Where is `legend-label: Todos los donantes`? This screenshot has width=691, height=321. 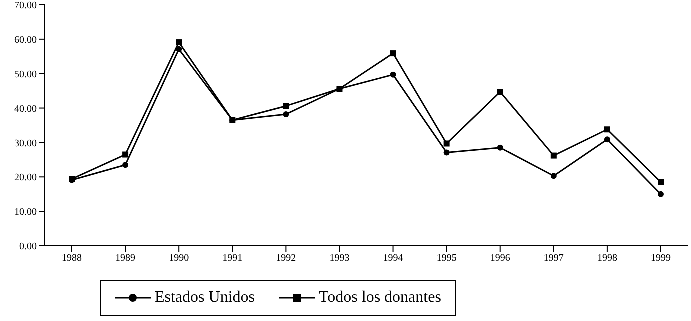
legend-label: Todos los donantes is located at coordinates (380, 298).